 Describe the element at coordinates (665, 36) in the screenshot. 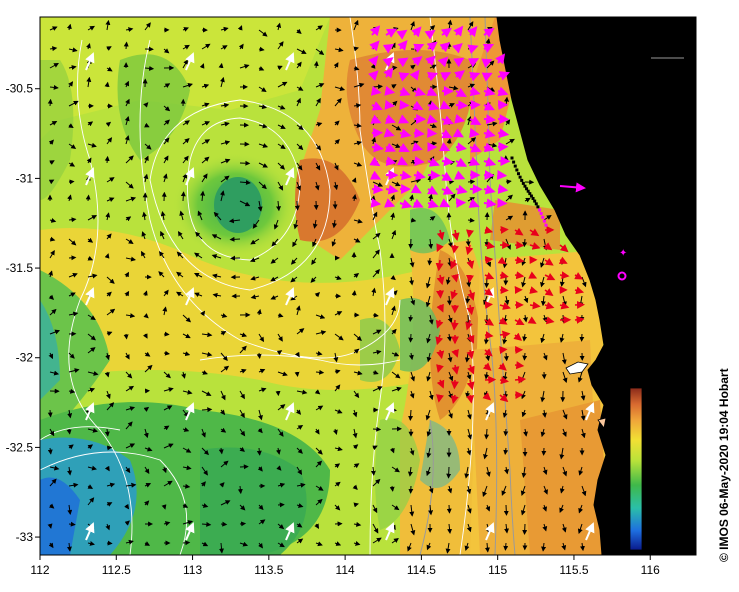

I see `isobath-label-200: 200m` at that location.